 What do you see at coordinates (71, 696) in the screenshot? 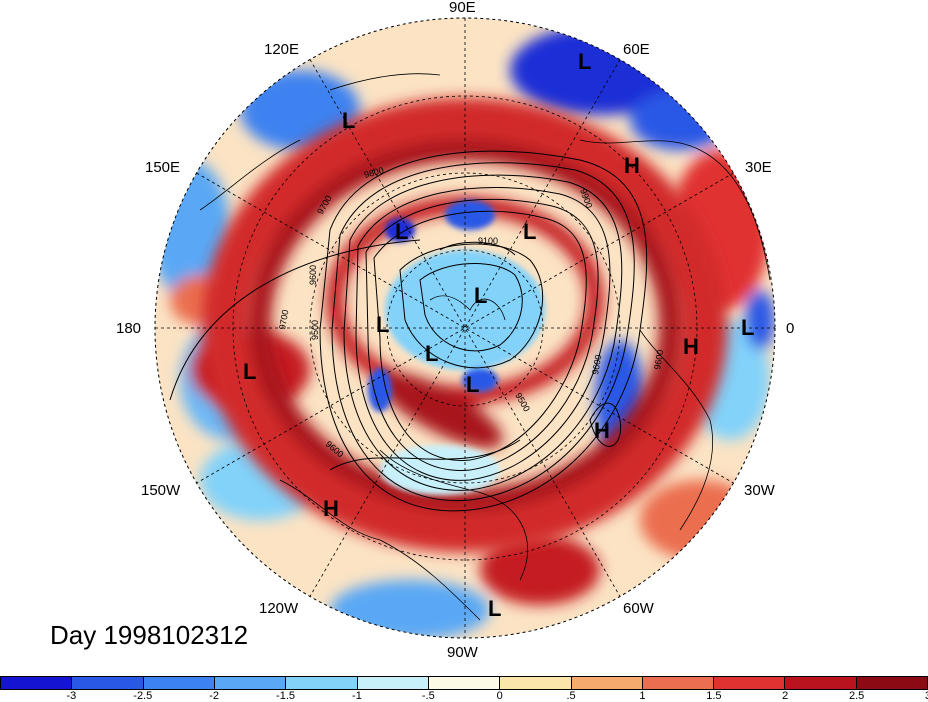
I see `colorbar-tick-label: -3` at bounding box center [71, 696].